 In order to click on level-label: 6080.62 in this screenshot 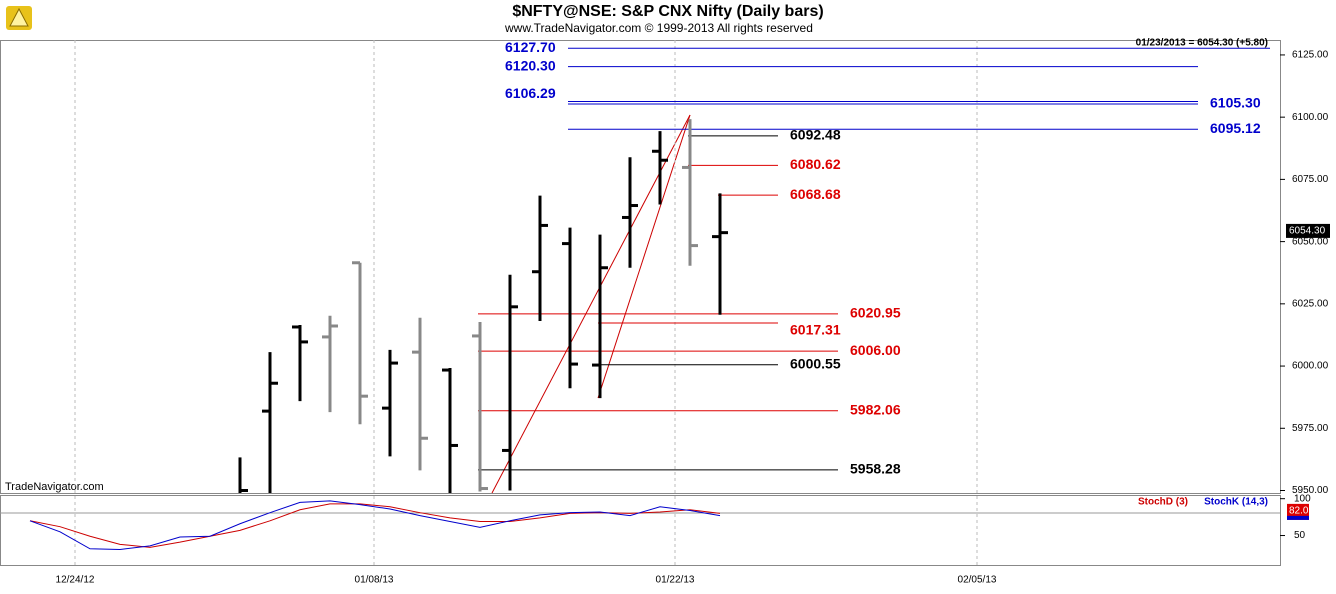, I will do `click(815, 164)`.